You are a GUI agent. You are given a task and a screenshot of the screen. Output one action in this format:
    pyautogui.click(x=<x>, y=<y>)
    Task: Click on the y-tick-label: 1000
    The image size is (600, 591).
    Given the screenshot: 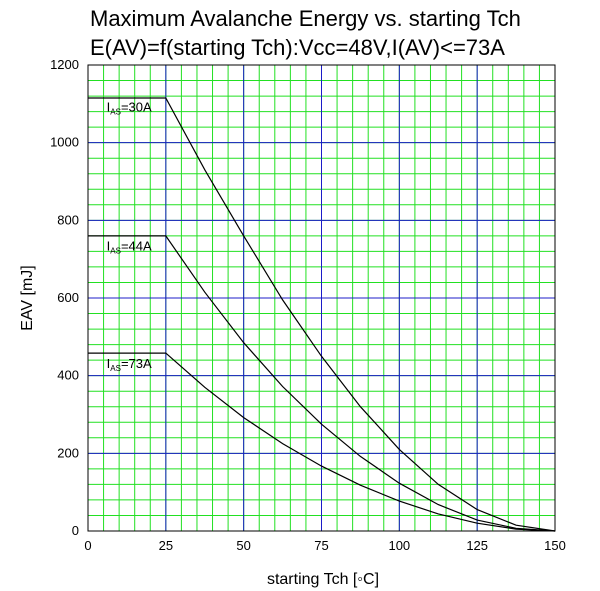 What is the action you would take?
    pyautogui.click(x=64, y=142)
    